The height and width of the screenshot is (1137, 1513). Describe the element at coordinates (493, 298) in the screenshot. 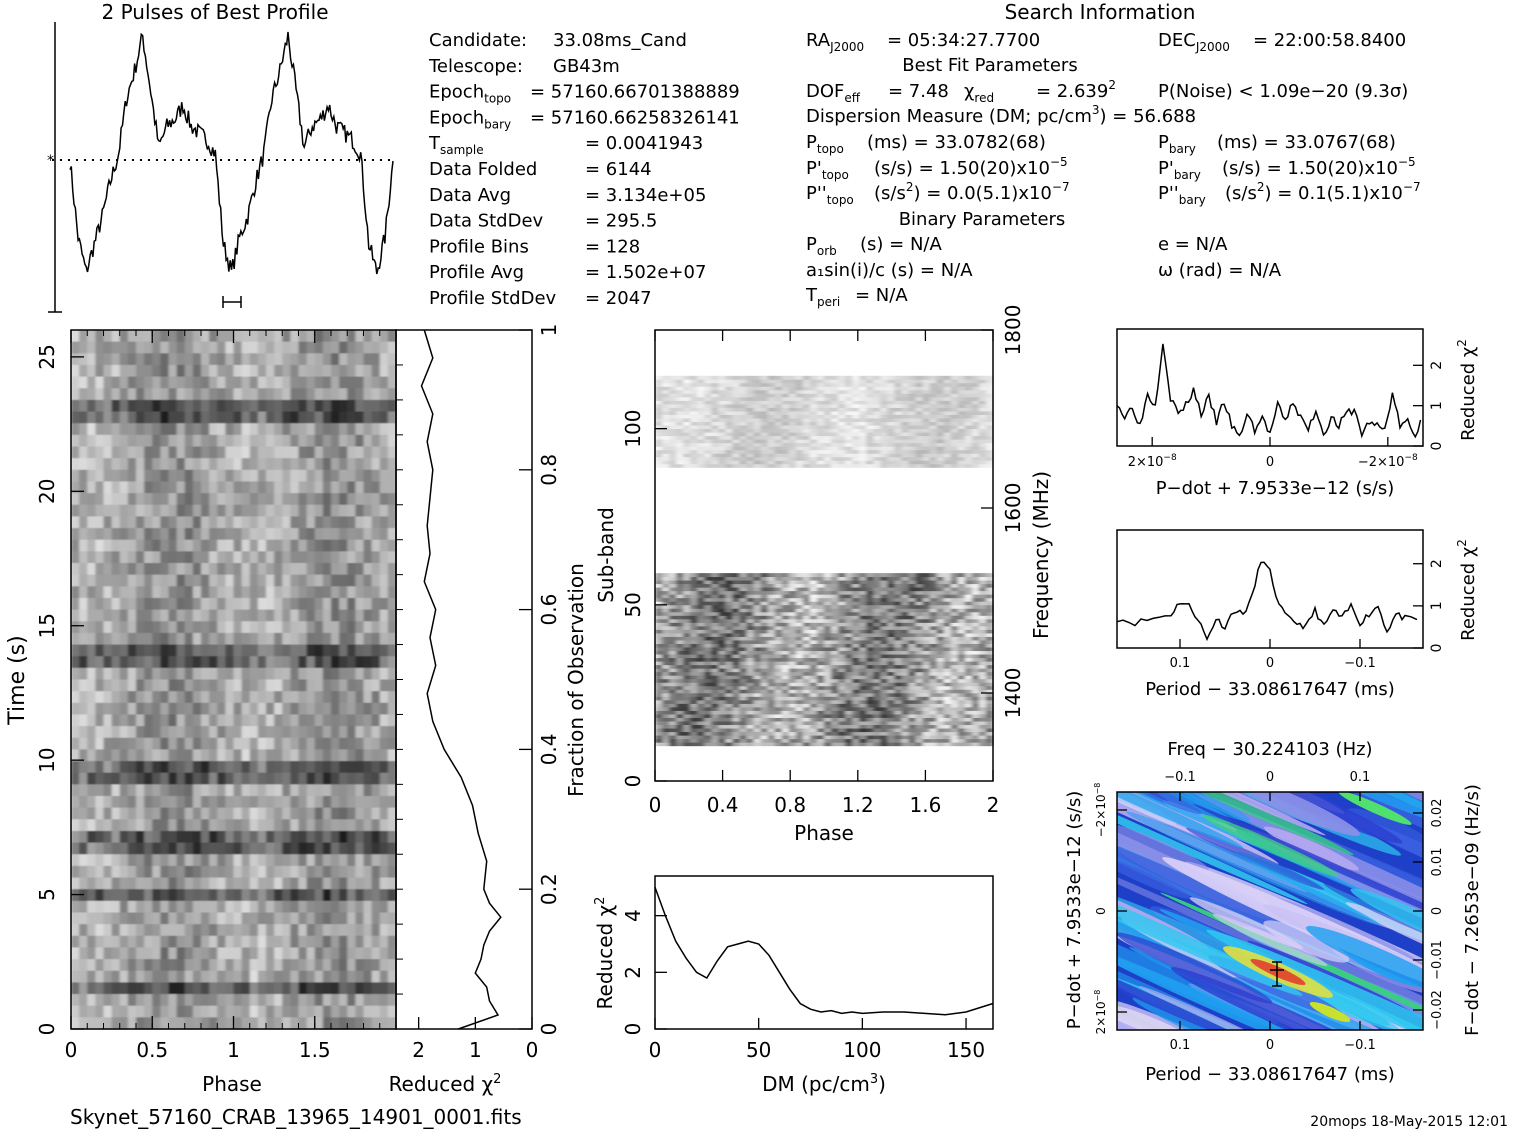

I see `info-left-label-10: Profile StdDev` at that location.